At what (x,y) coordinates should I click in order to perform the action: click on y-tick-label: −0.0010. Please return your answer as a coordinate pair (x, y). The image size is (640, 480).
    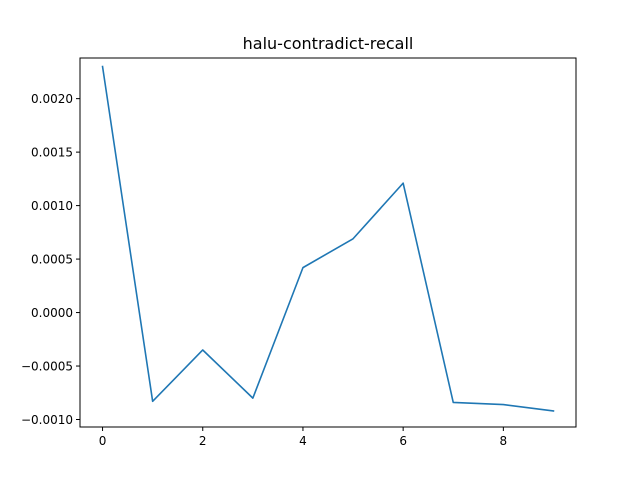
    Looking at the image, I should click on (47, 420).